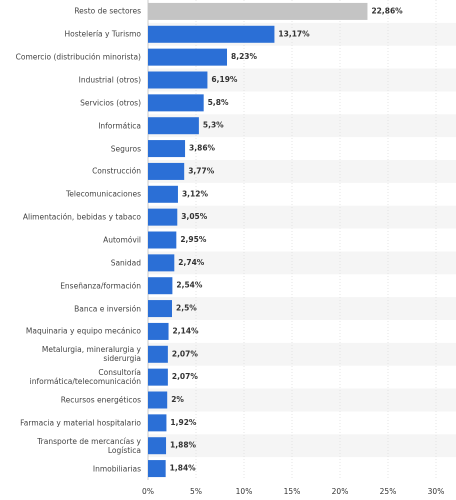  Describe the element at coordinates (436, 491) in the screenshot. I see `x-tick-label: 30%` at that location.